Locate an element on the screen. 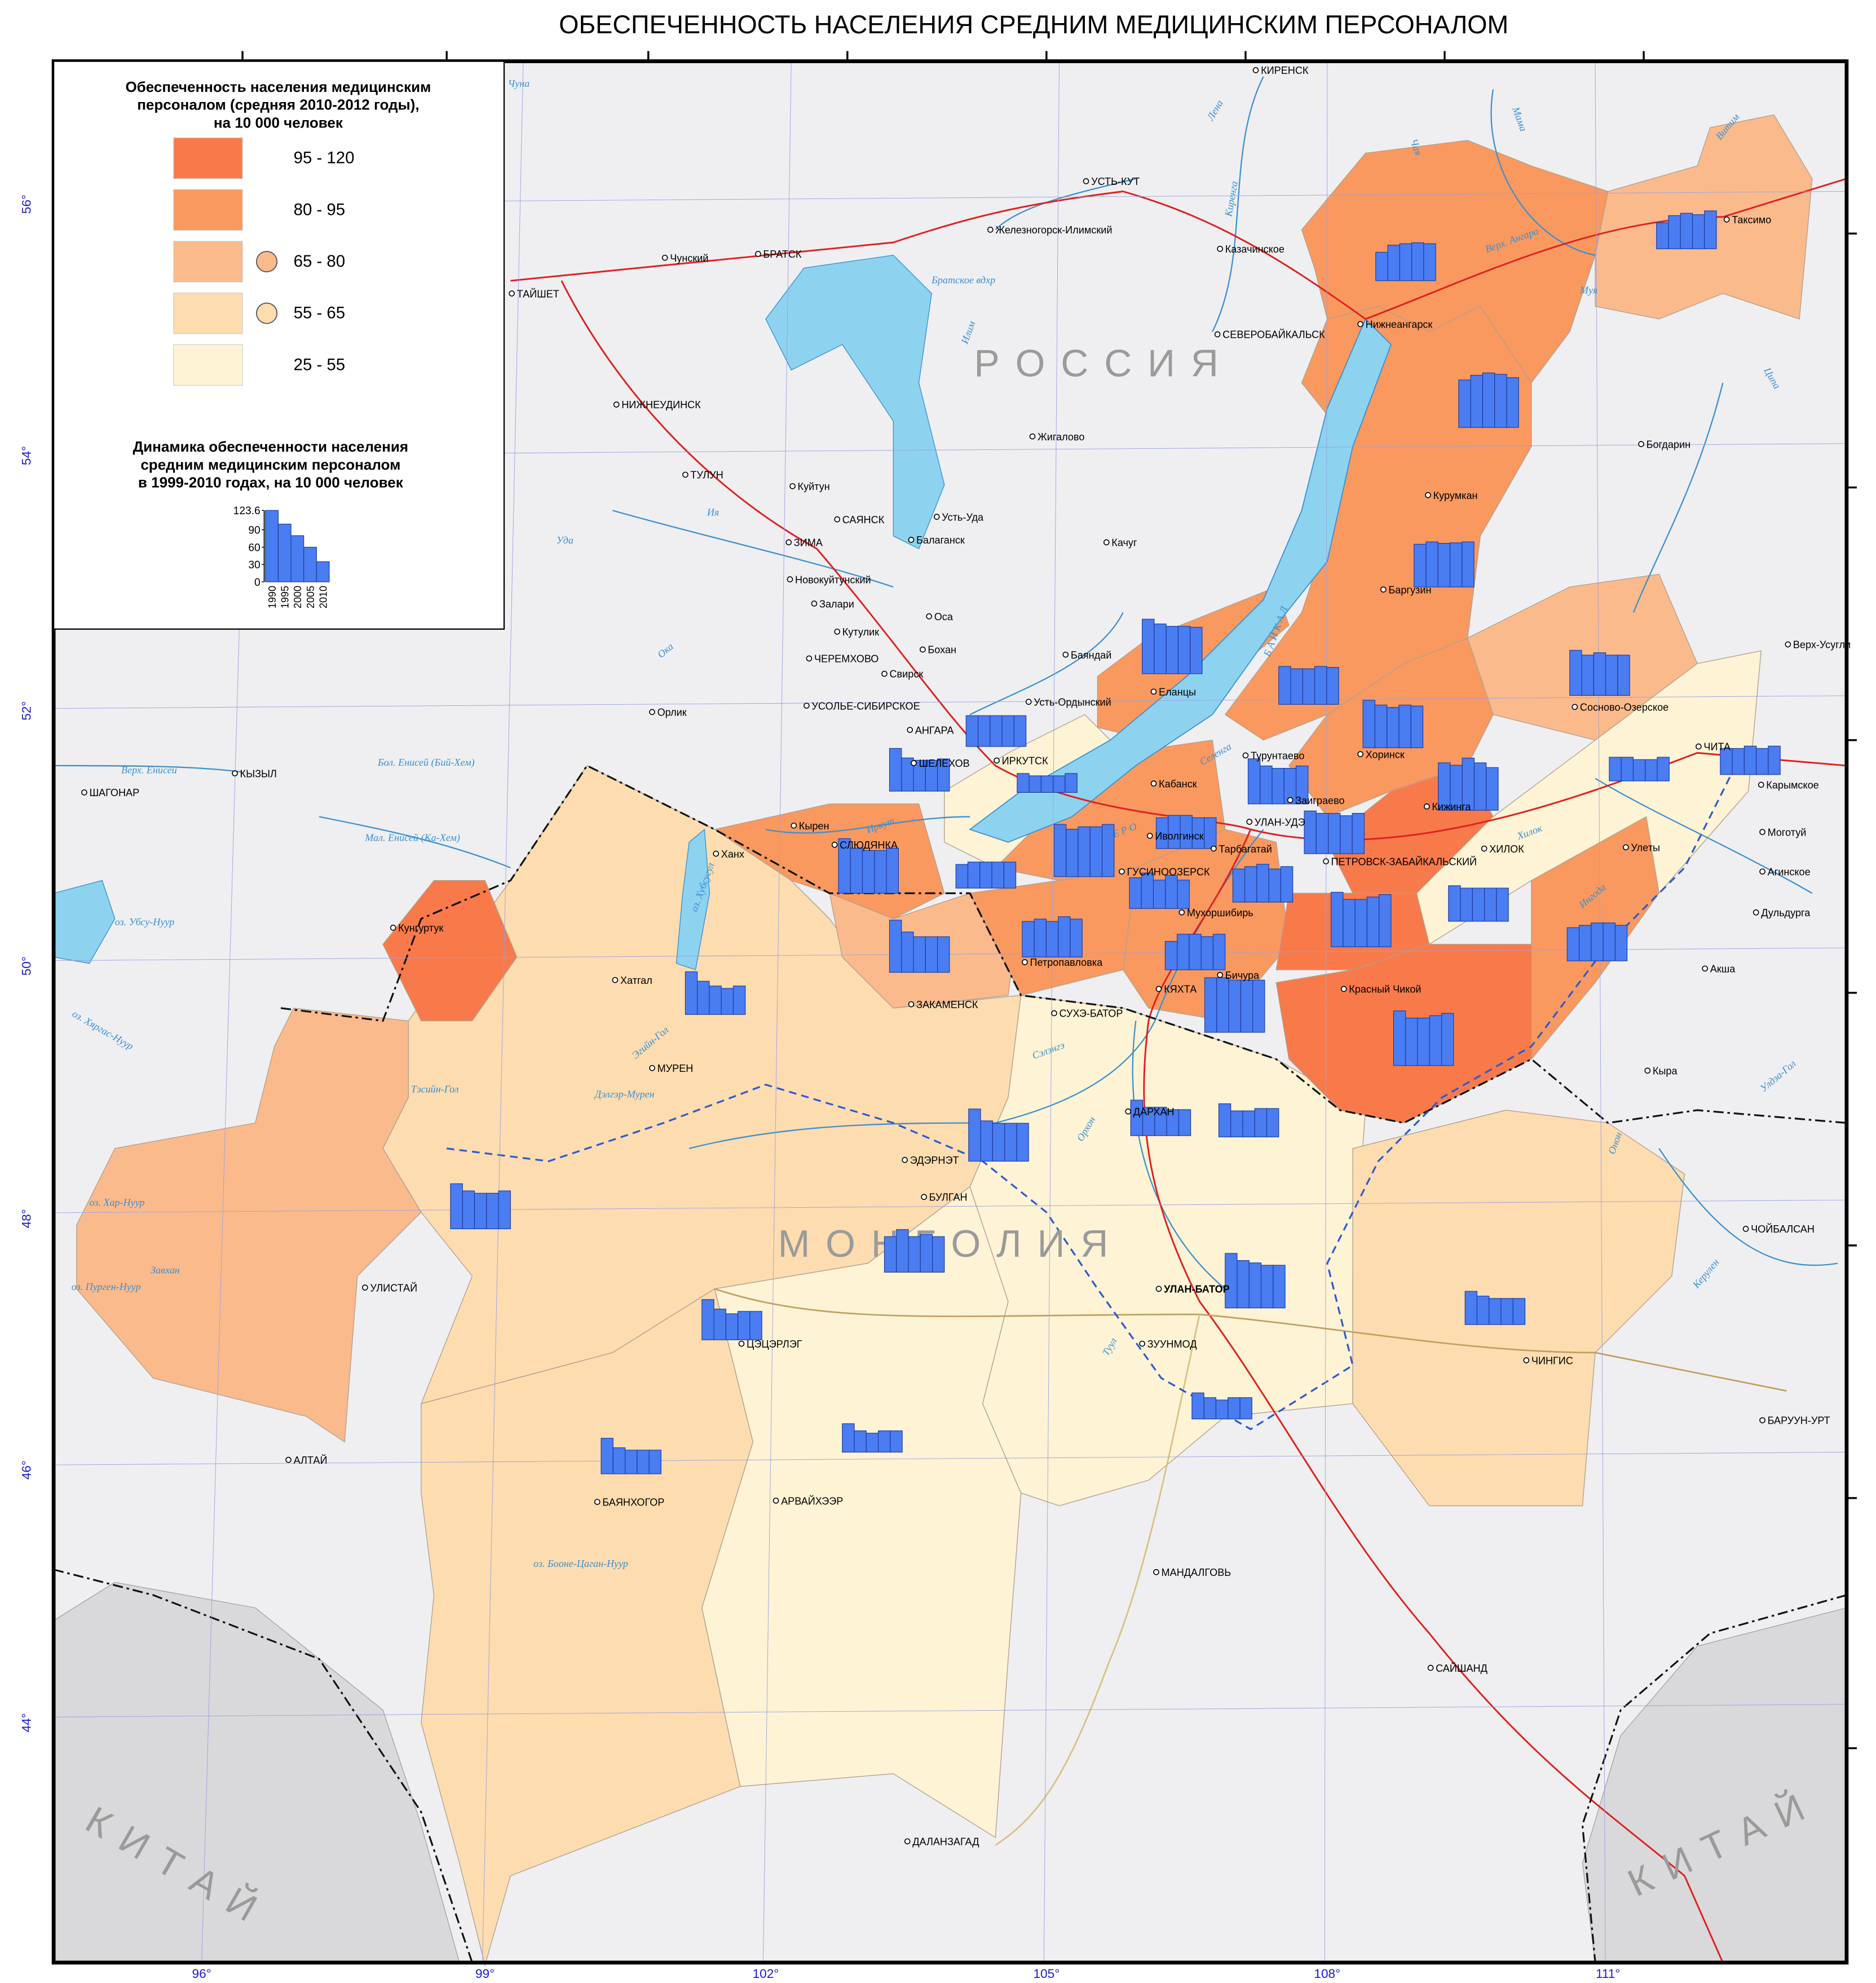  sample-tick-label: 30 is located at coordinates (254, 565).